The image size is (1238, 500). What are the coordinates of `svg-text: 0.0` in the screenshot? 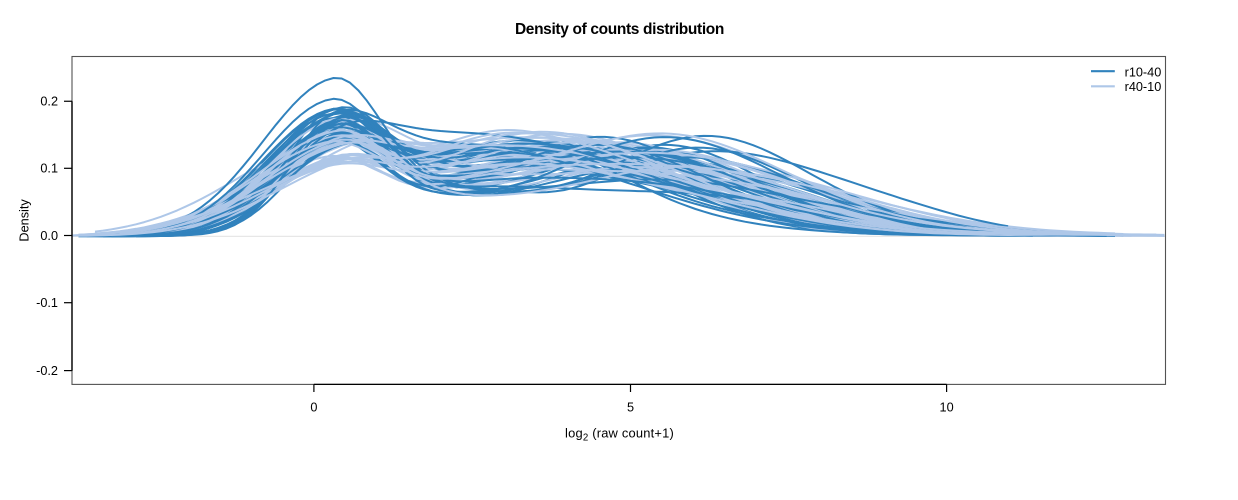 It's located at (49, 236).